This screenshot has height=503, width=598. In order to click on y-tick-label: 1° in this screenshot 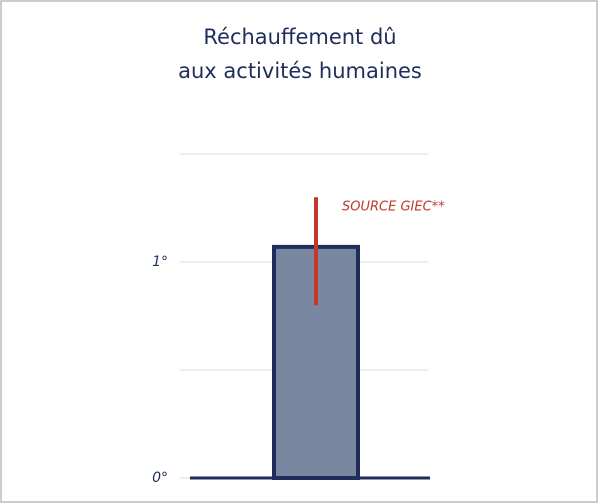, I will do `click(160, 262)`.